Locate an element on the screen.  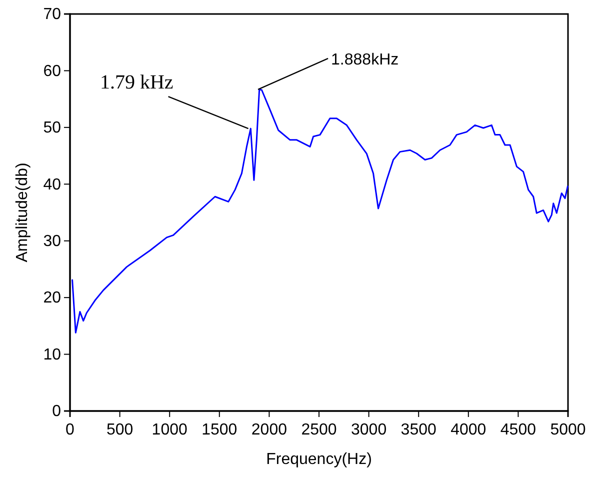
x-tick-label: 3000 is located at coordinates (369, 429).